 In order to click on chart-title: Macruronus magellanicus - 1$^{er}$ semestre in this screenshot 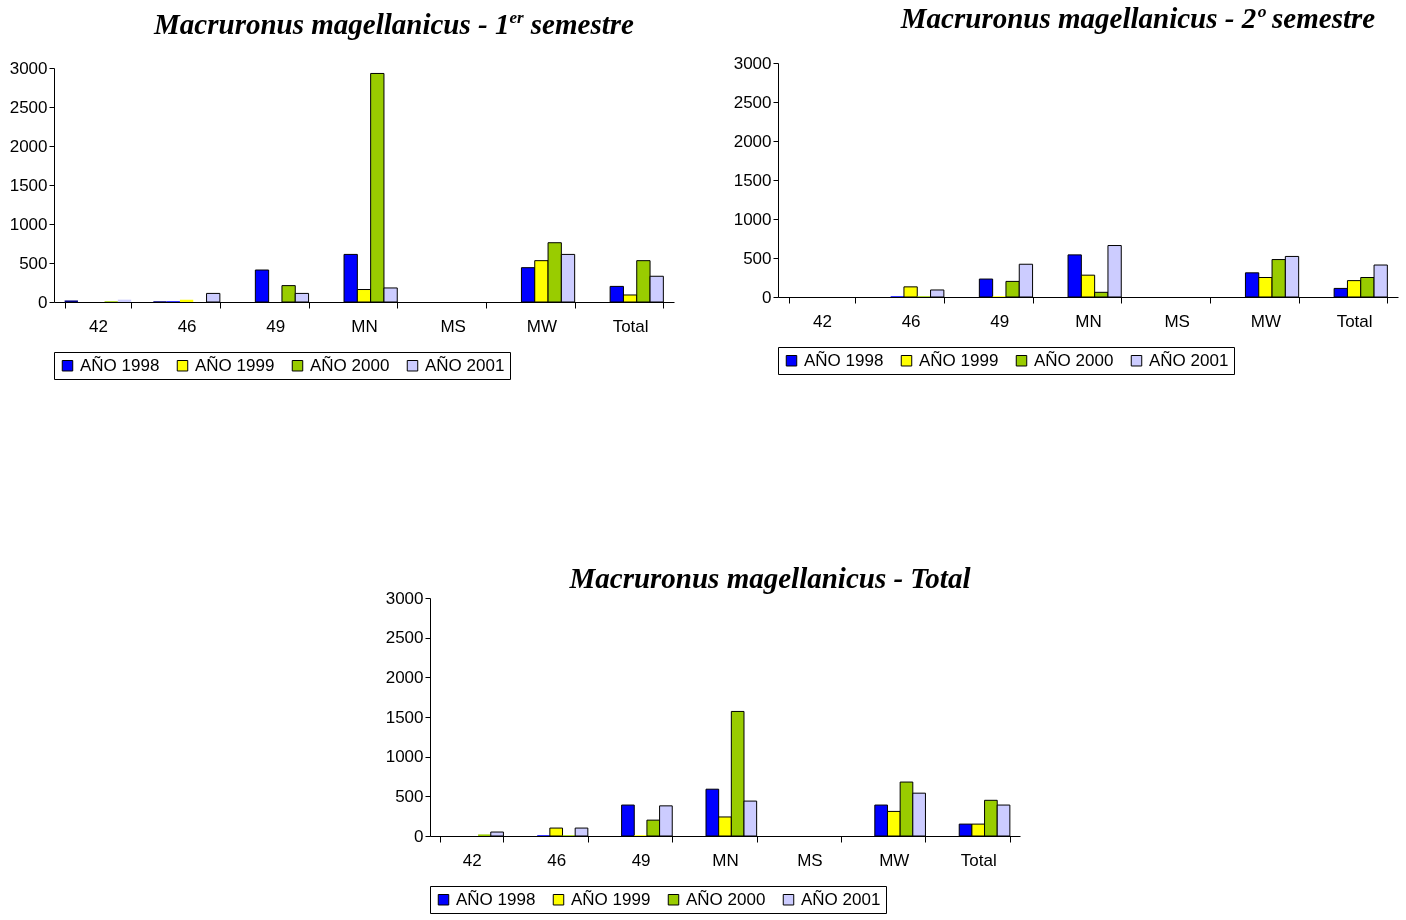, I will do `click(393, 24)`.